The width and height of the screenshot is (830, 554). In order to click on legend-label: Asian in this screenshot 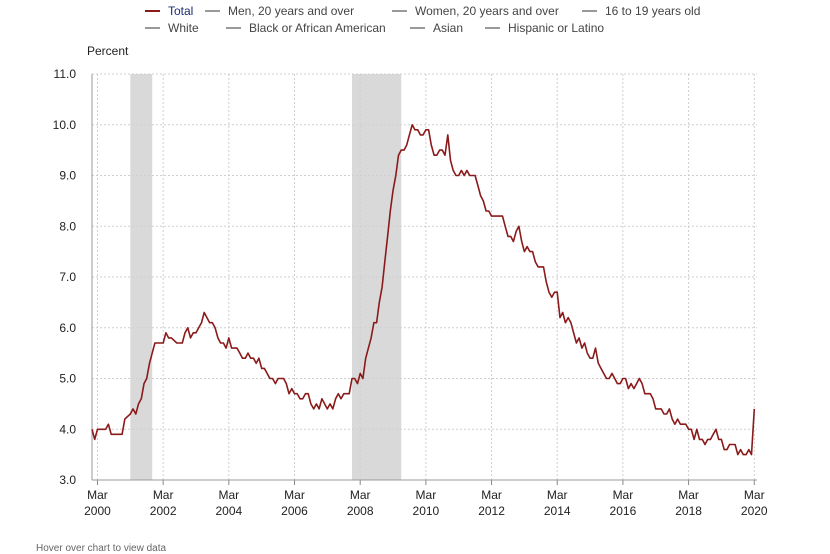, I will do `click(448, 28)`.